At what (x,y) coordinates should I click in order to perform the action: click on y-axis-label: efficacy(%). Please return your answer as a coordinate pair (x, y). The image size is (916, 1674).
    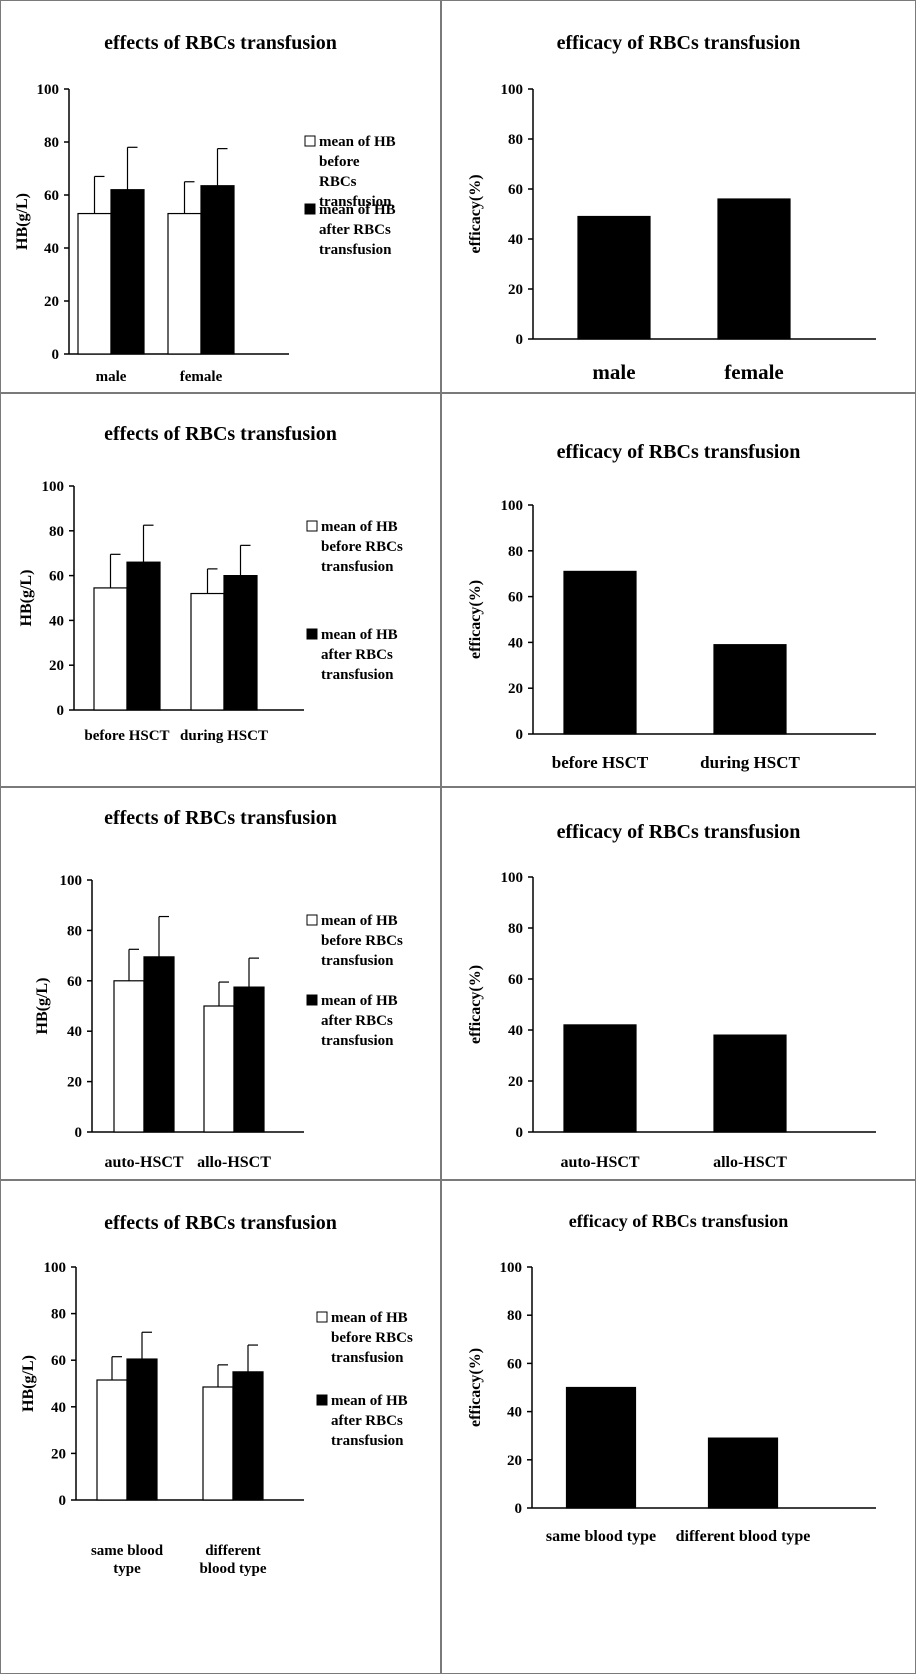
    Looking at the image, I should click on (475, 213).